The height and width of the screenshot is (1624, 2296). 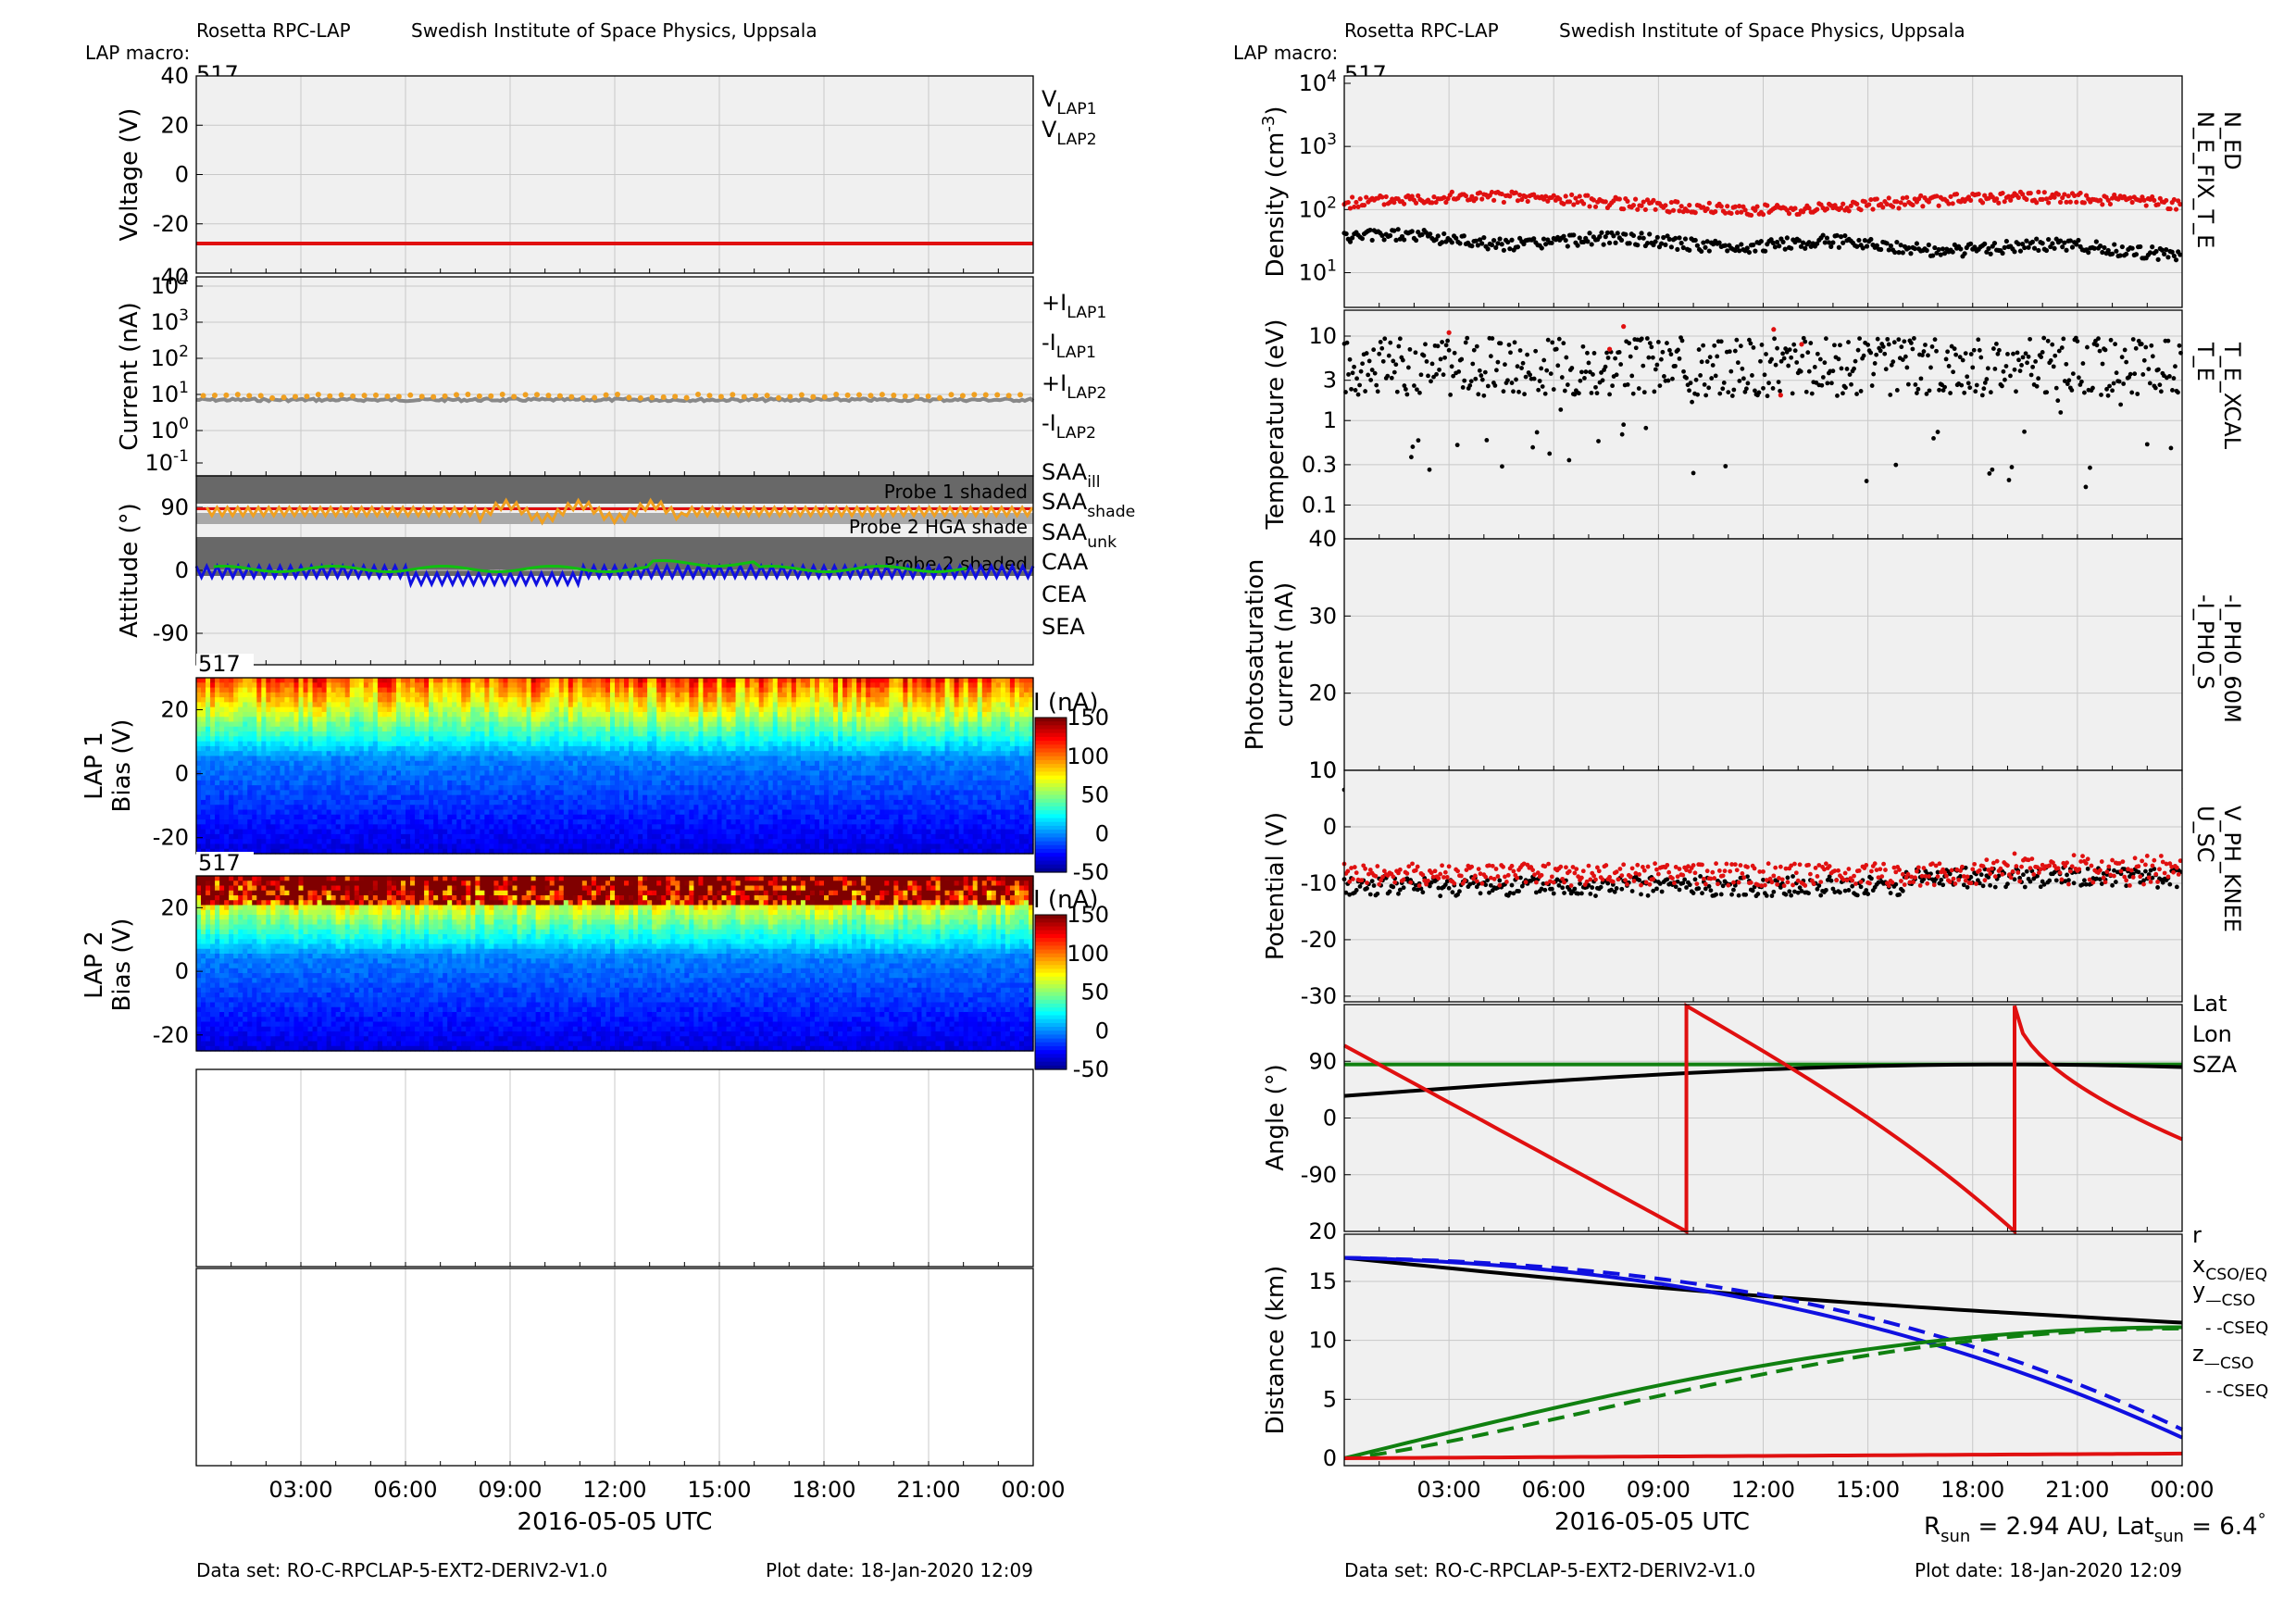 I want to click on data-point, so click(x=974, y=395).